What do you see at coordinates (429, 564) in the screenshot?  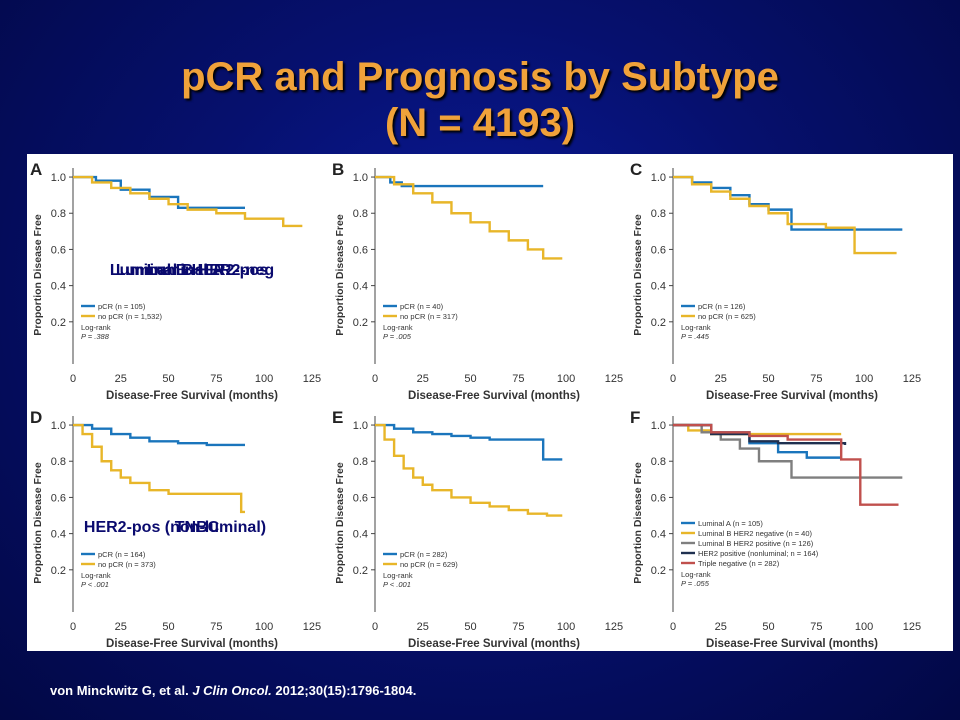 I see `legend-label: no pCR (n = 629)` at bounding box center [429, 564].